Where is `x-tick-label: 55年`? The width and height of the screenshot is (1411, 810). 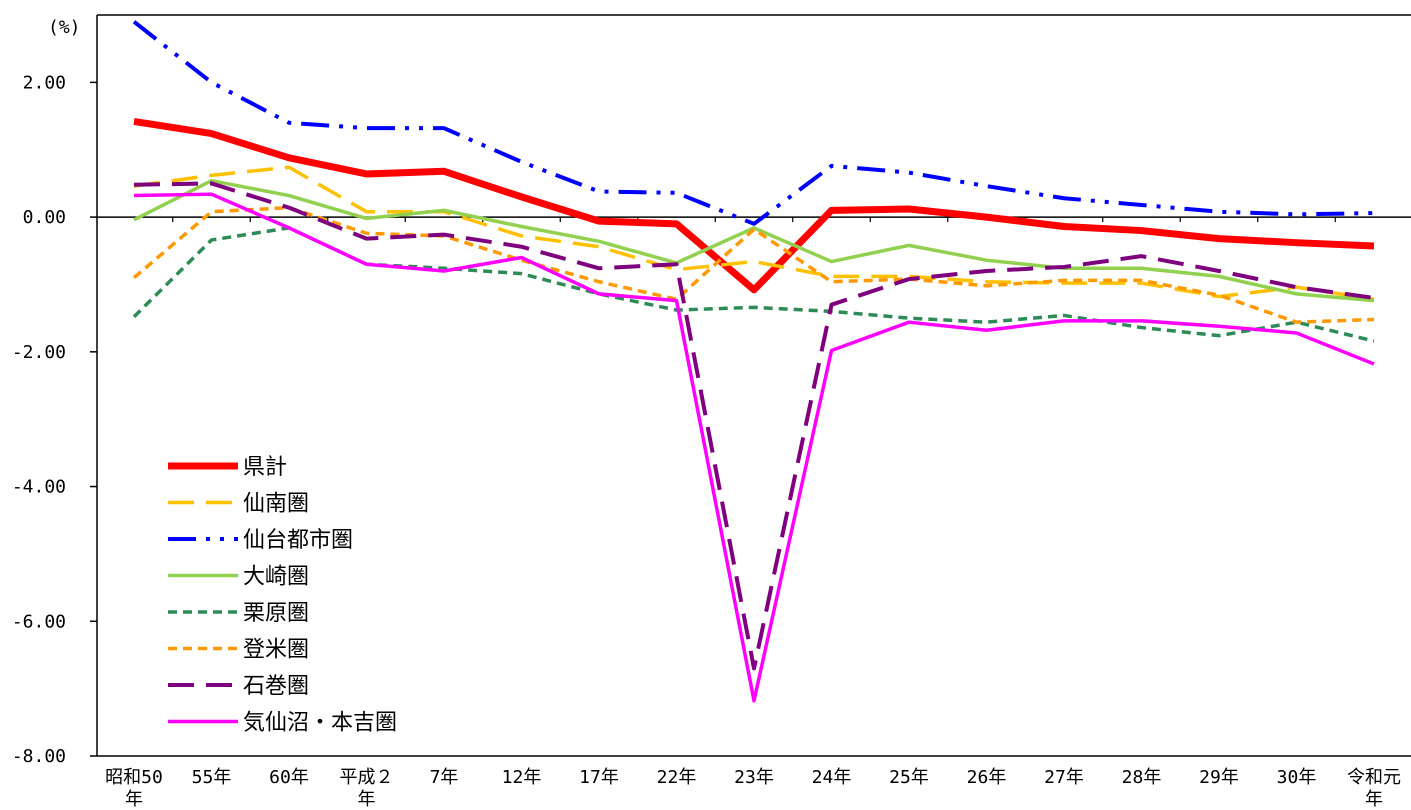
x-tick-label: 55年 is located at coordinates (212, 777).